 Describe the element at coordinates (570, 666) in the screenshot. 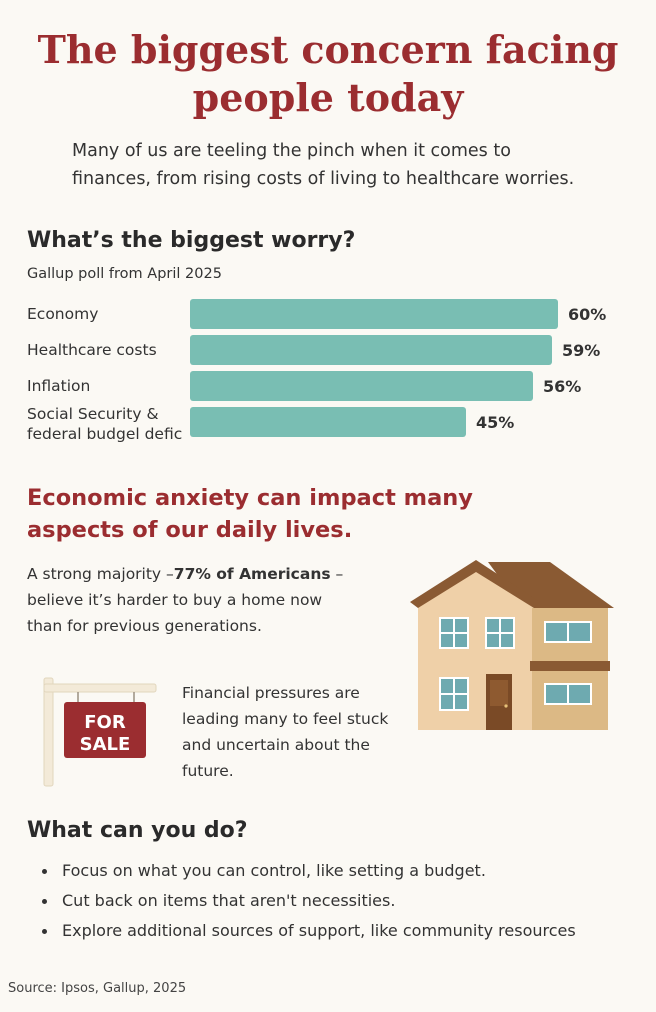

I see `house-trim` at that location.